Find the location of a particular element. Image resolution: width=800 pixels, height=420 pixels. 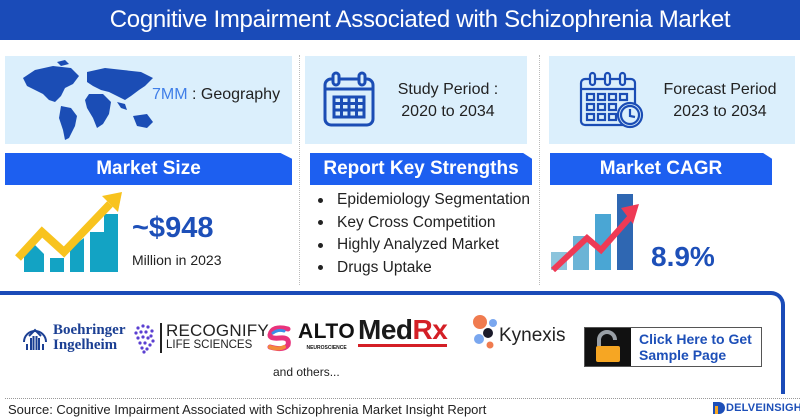

boehringer-logo-icon is located at coordinates (35, 339).